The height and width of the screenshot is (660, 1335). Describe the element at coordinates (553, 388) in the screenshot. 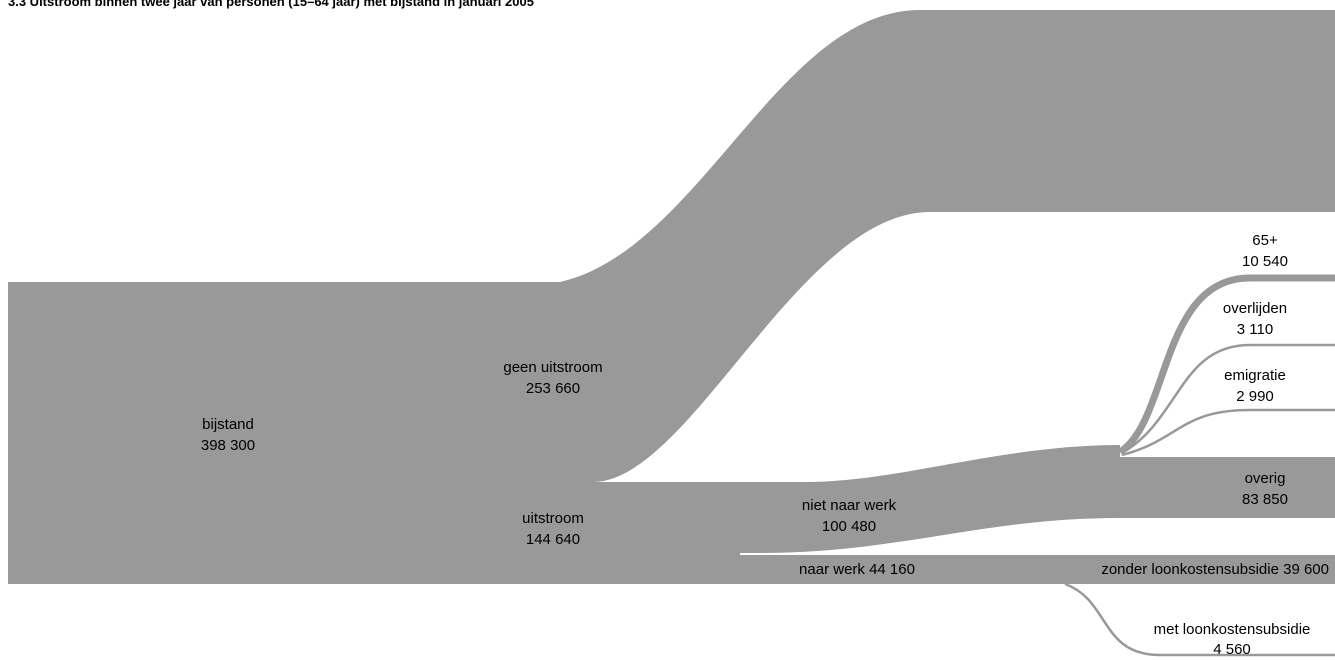

I see `value-geen-uitstroom: 253 660` at that location.